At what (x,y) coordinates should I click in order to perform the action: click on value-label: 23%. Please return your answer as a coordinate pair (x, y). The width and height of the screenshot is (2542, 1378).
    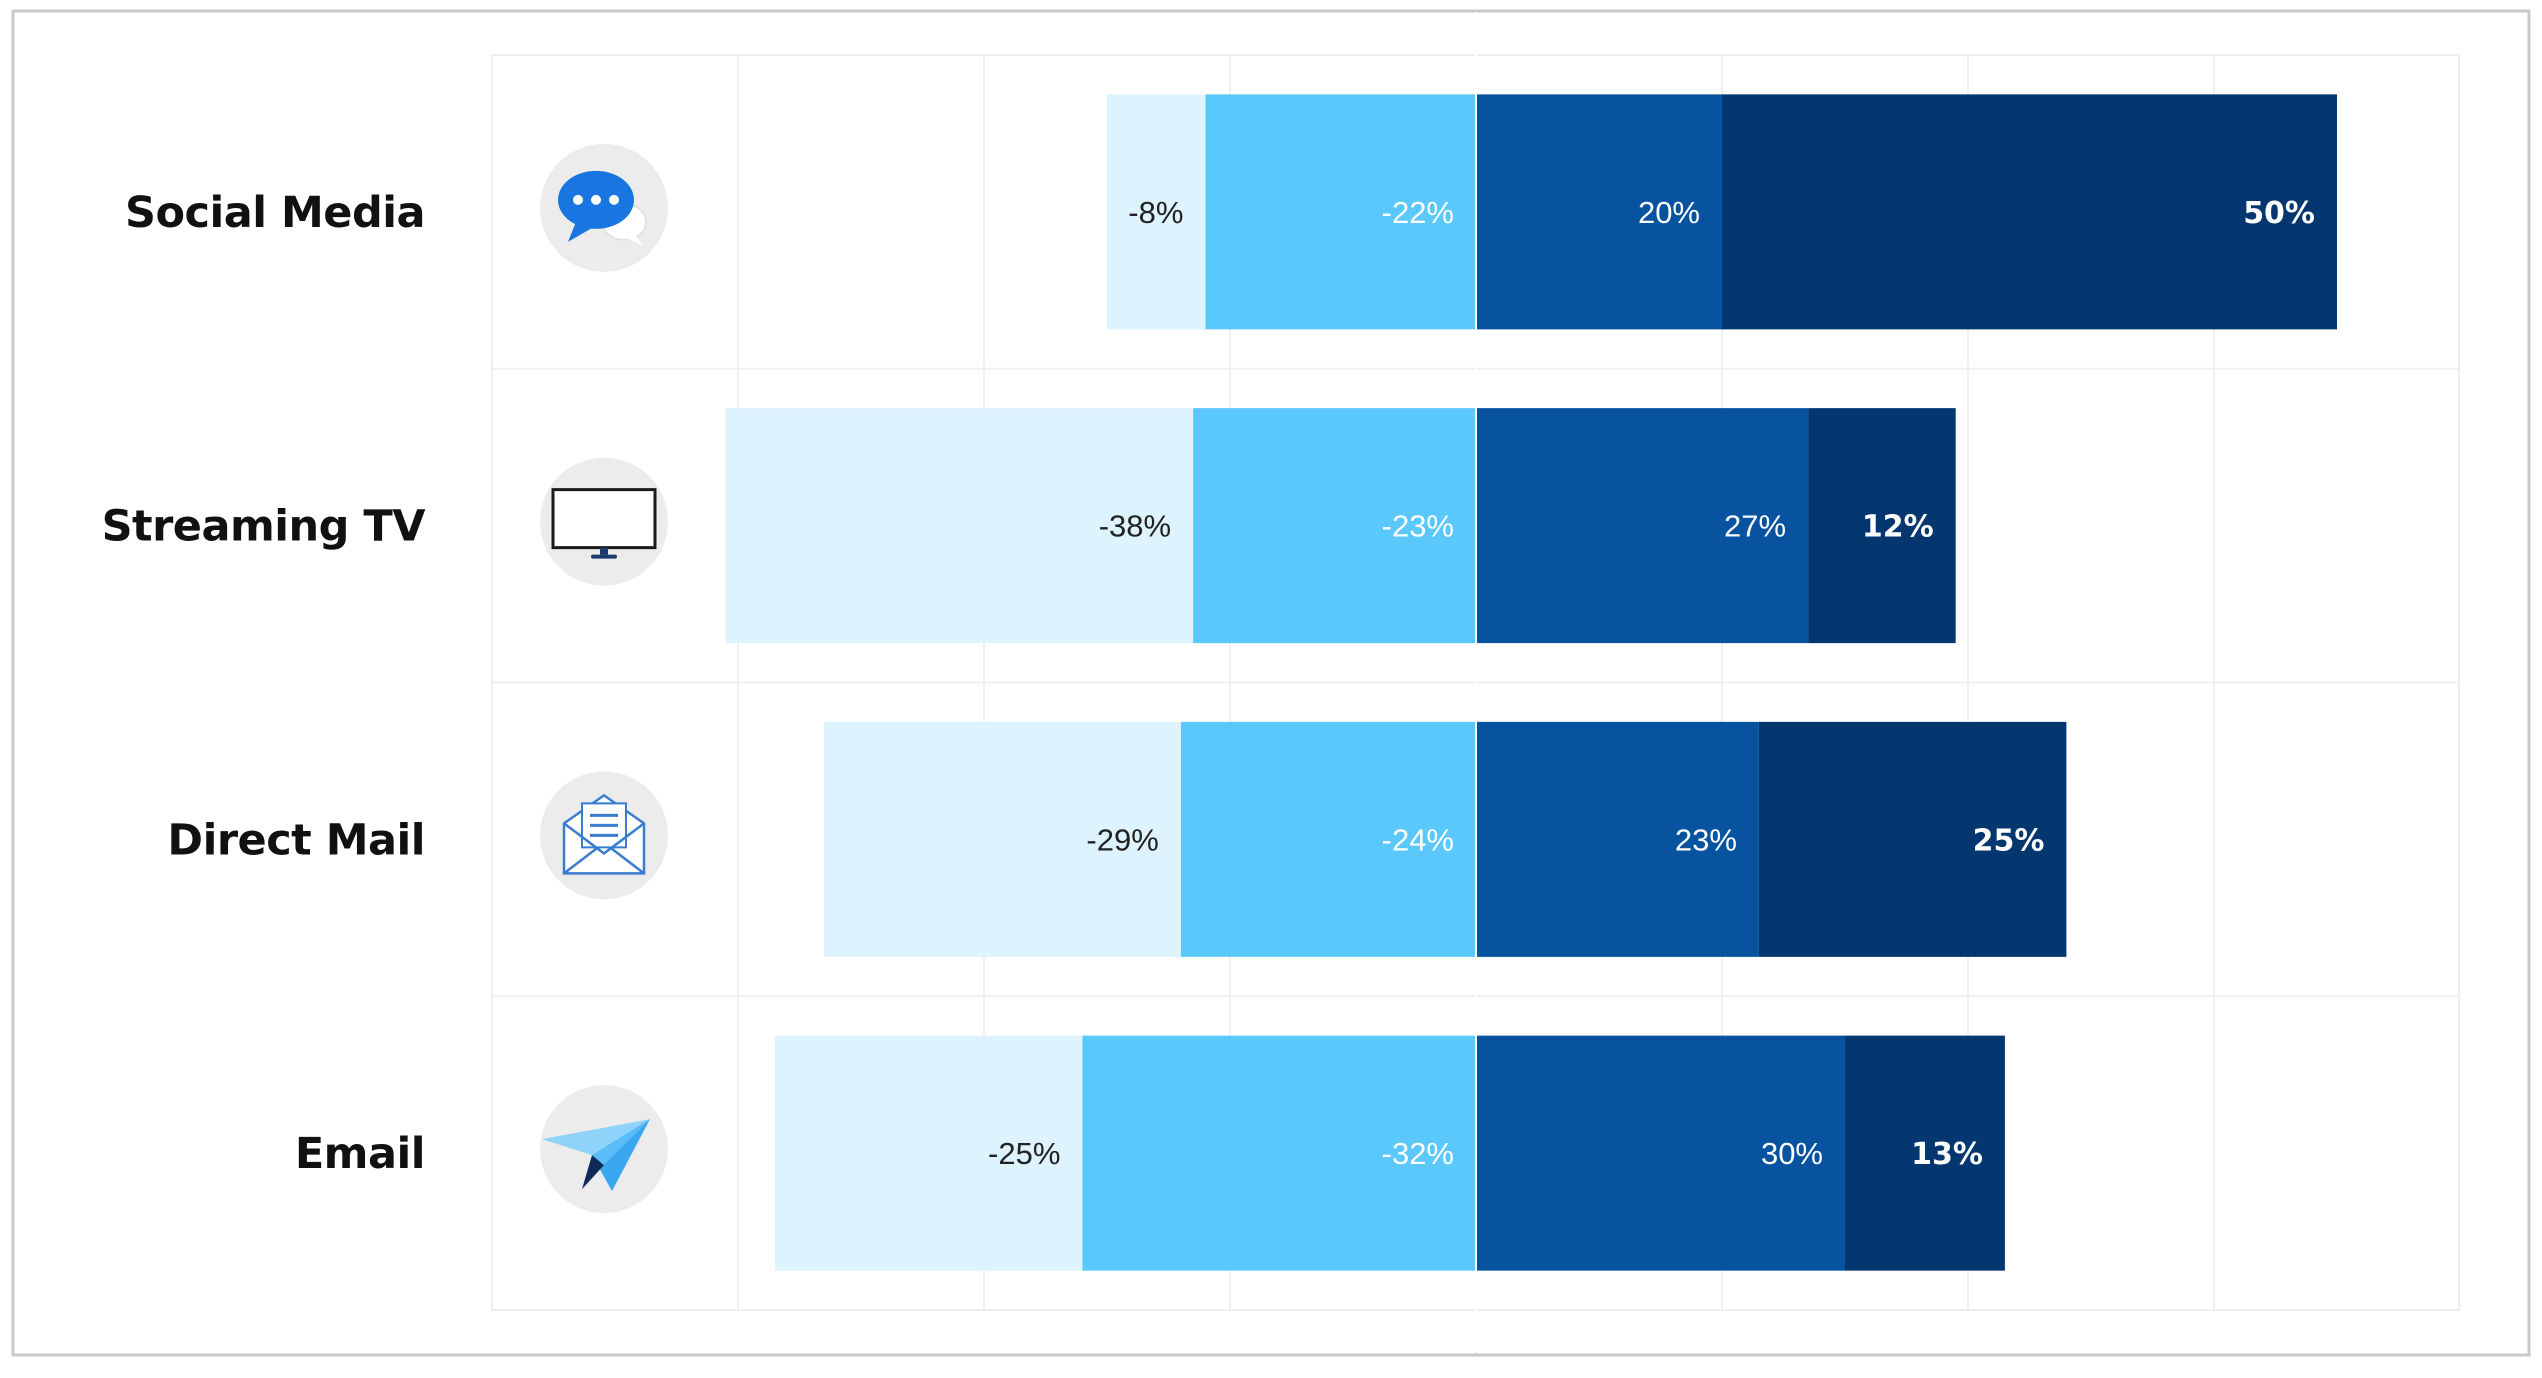
    Looking at the image, I should click on (1706, 839).